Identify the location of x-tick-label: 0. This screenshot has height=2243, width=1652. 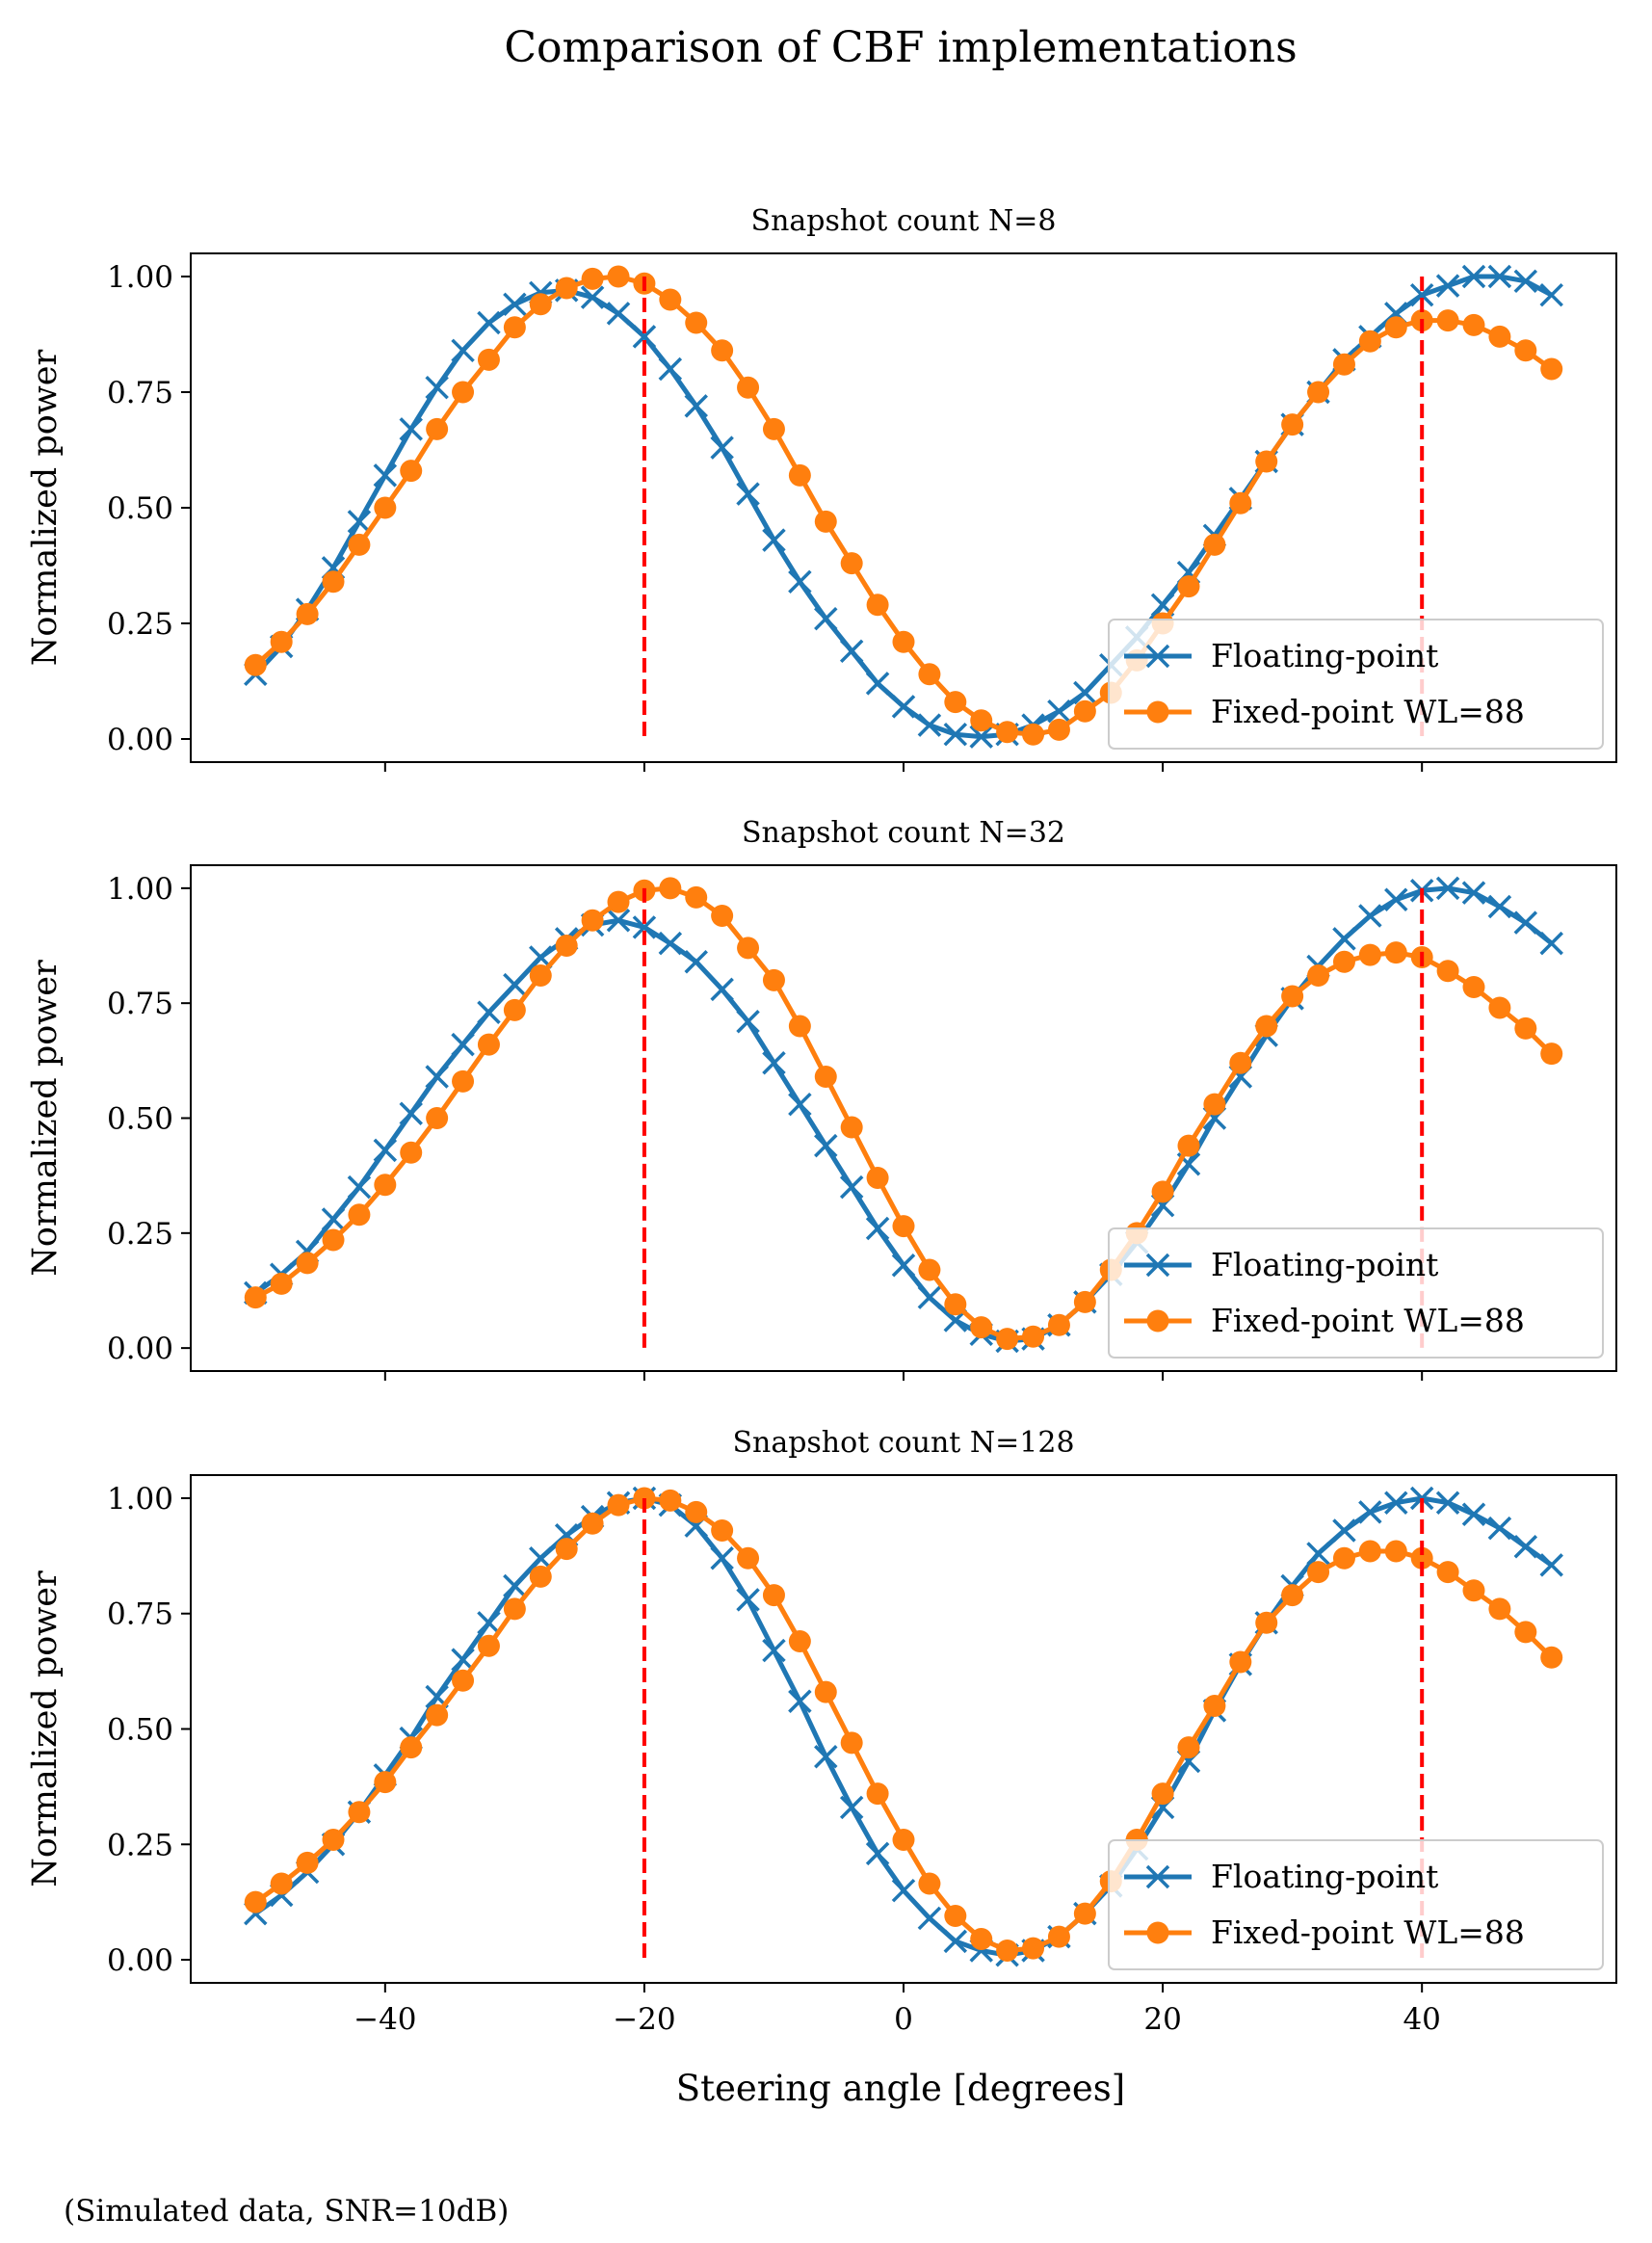
(903, 2020).